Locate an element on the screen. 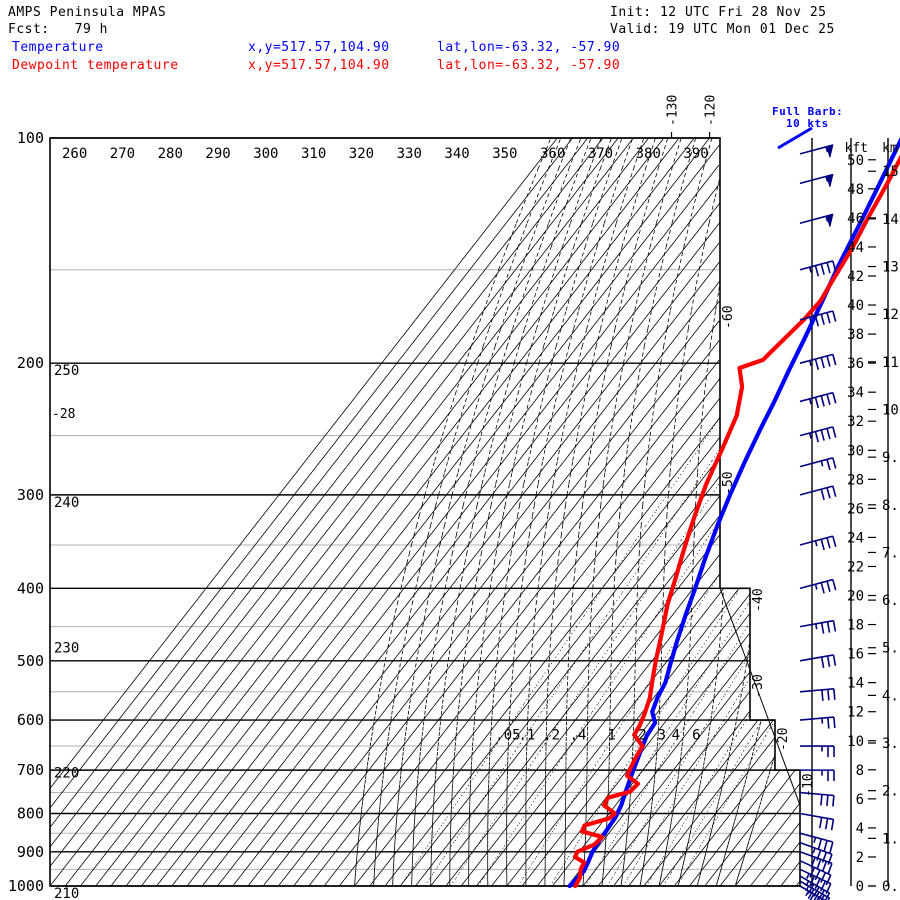  pressure-tick-700: 700 is located at coordinates (30, 770).